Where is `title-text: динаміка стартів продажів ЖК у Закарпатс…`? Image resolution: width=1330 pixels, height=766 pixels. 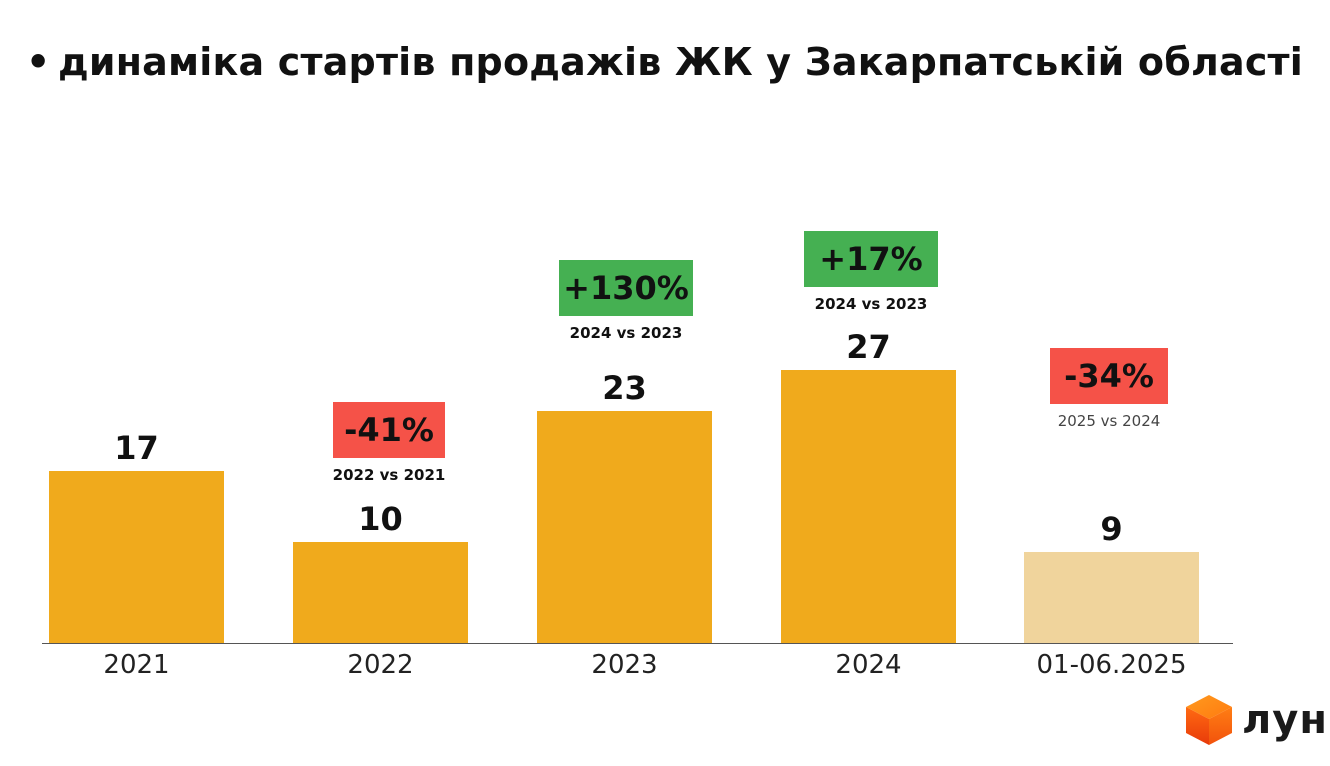
title-text: динаміка стартів продажів ЖК у Закарпатс… is located at coordinates (681, 62).